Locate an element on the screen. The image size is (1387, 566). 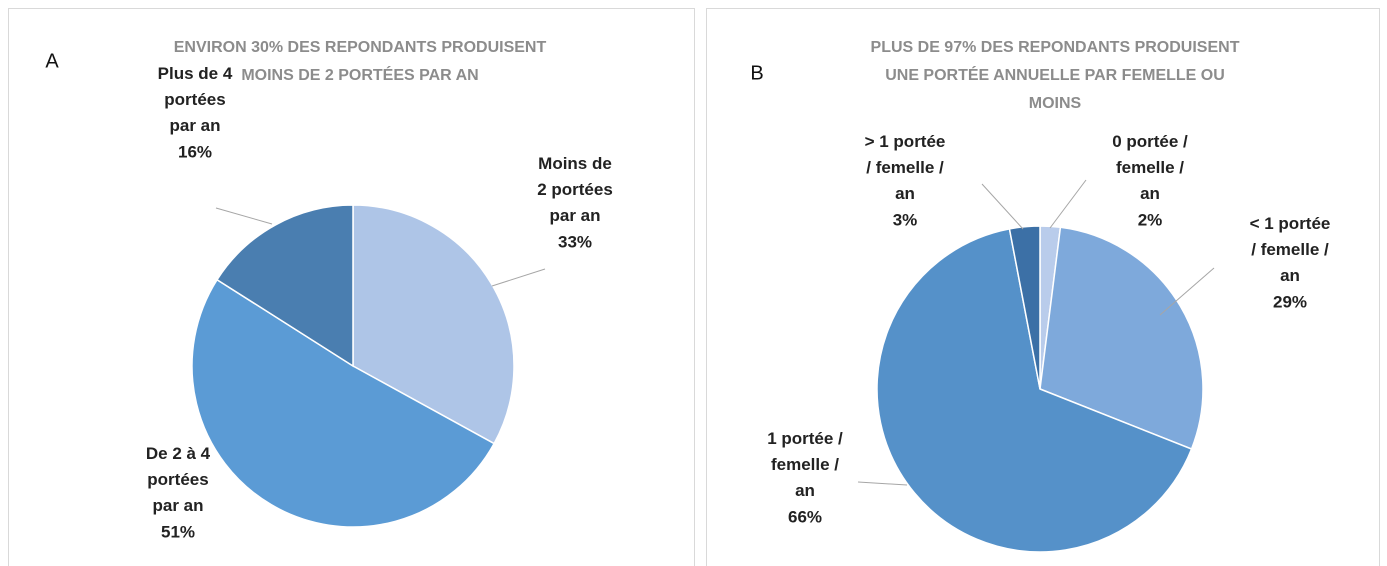
slice-label: De 2 à 4 portées par an is located at coordinates (178, 479).